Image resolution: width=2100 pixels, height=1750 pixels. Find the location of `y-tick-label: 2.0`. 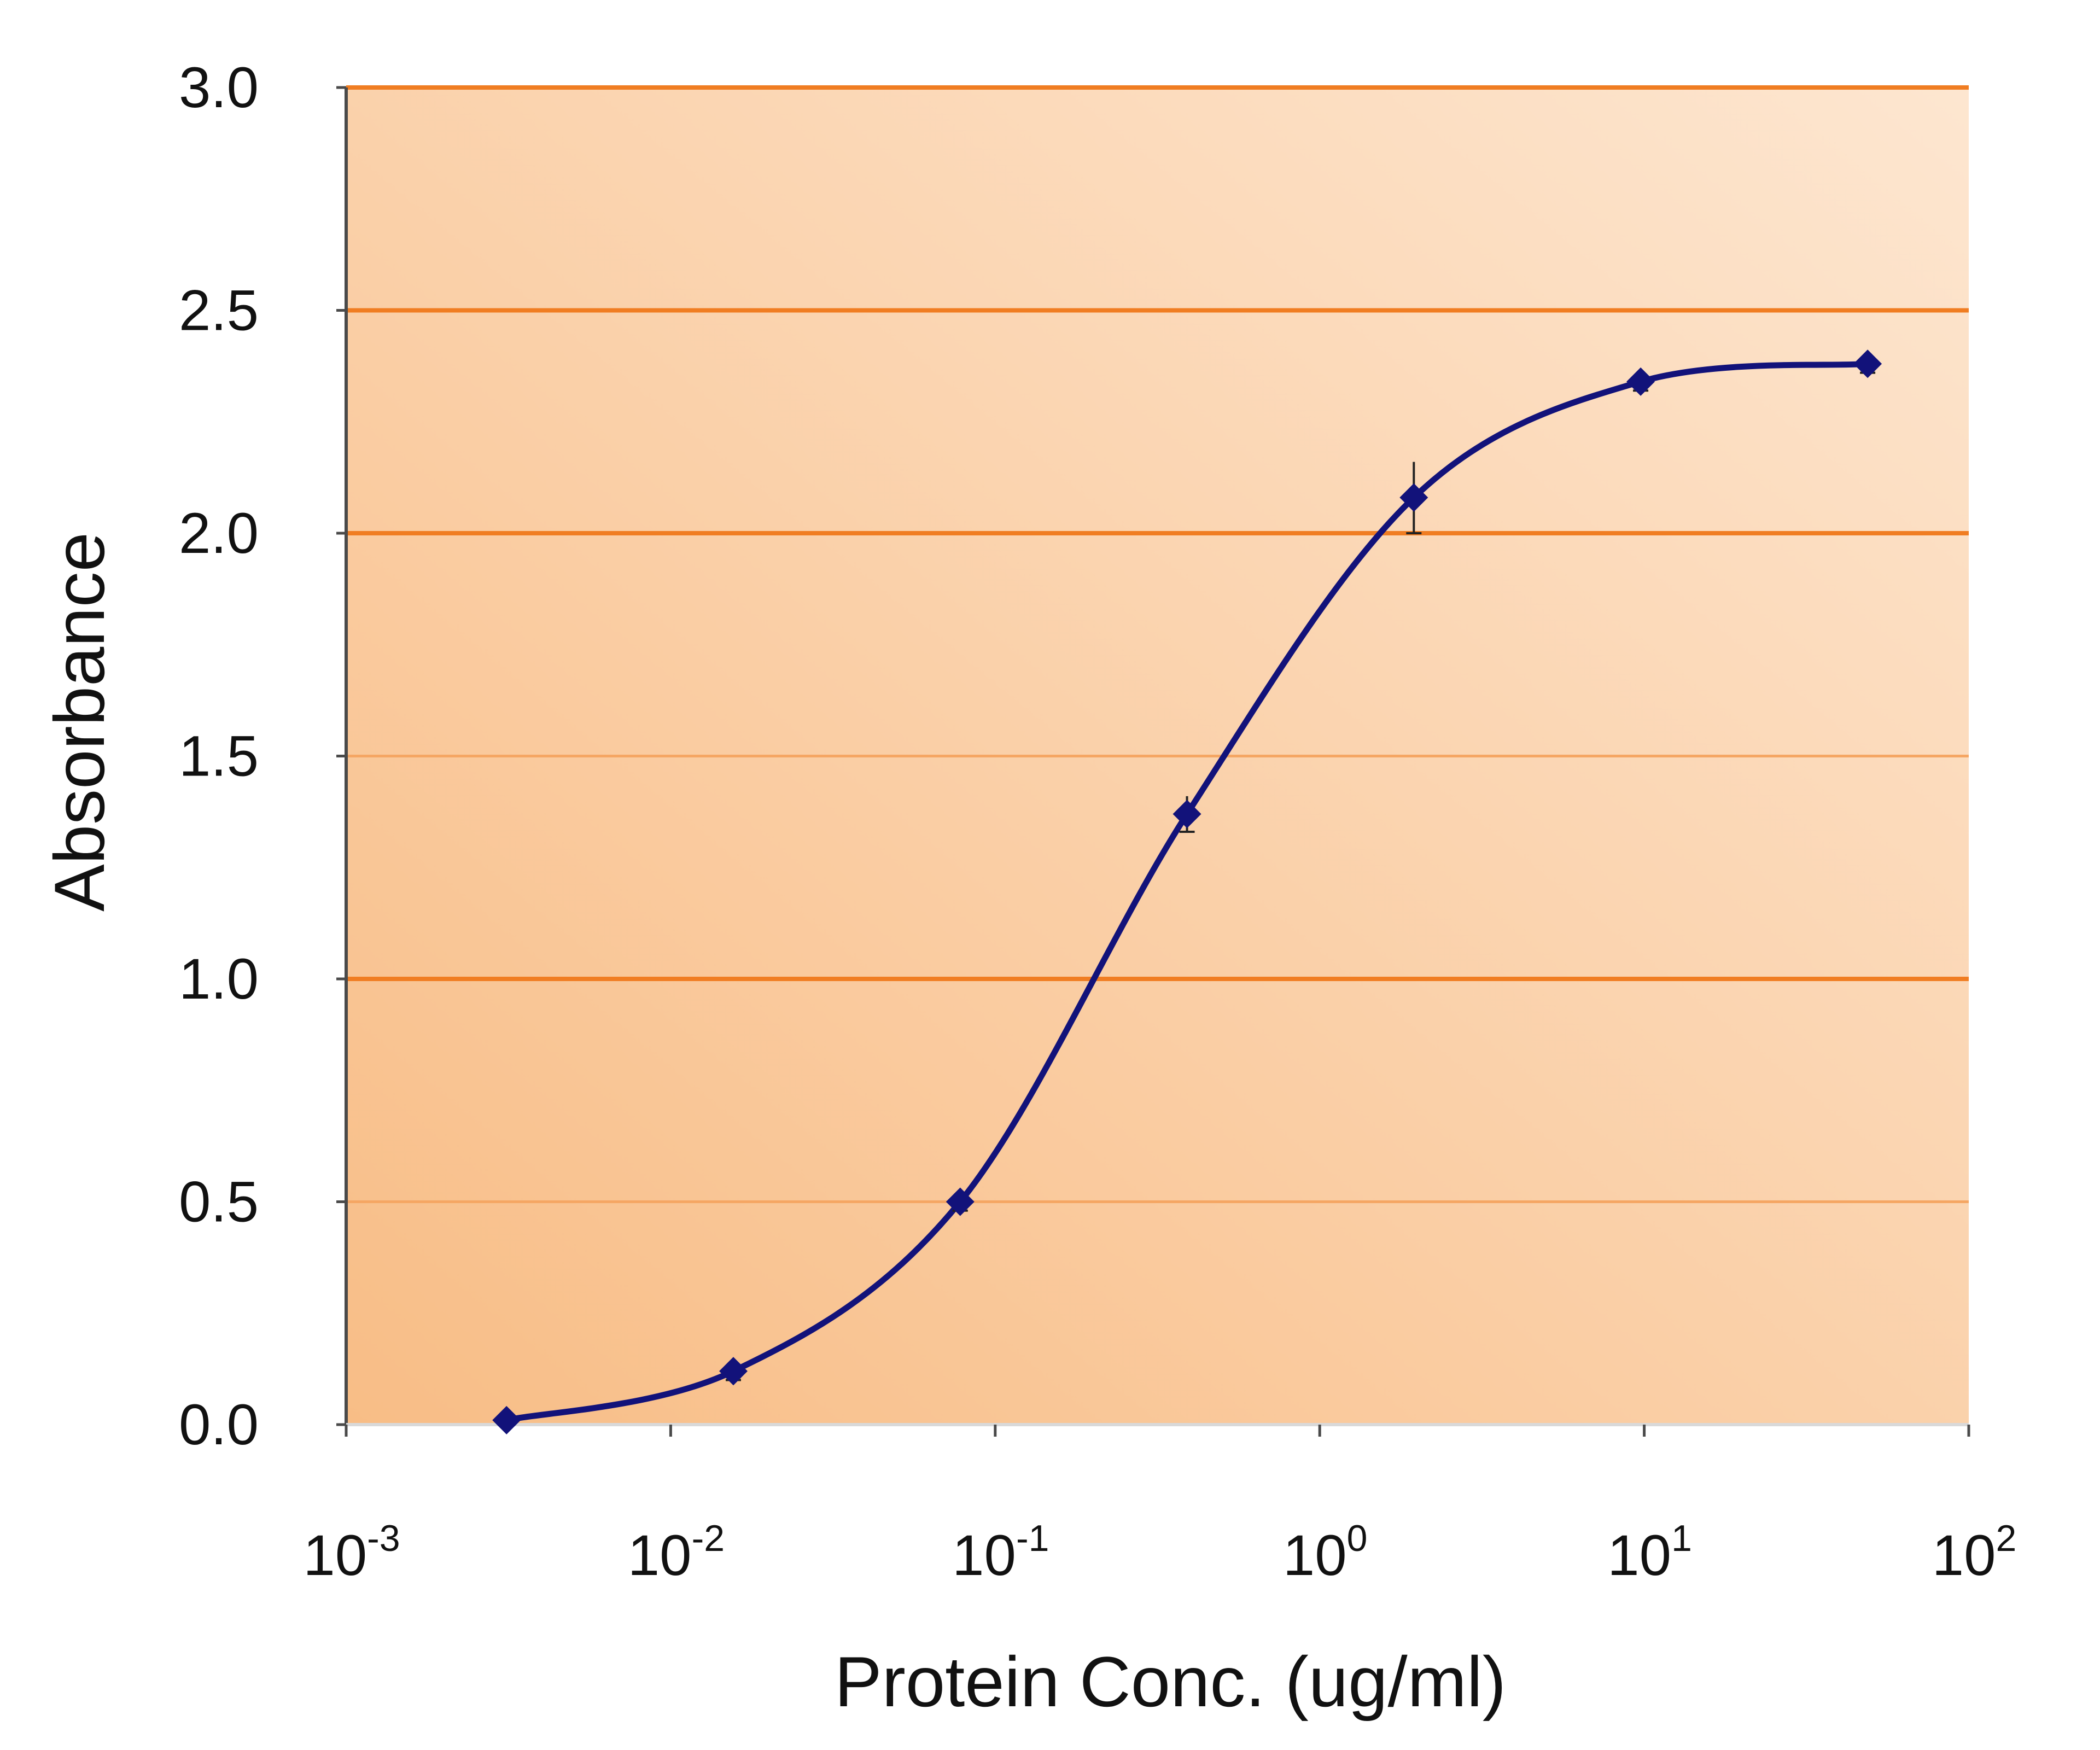

y-tick-label: 2.0 is located at coordinates (219, 533).